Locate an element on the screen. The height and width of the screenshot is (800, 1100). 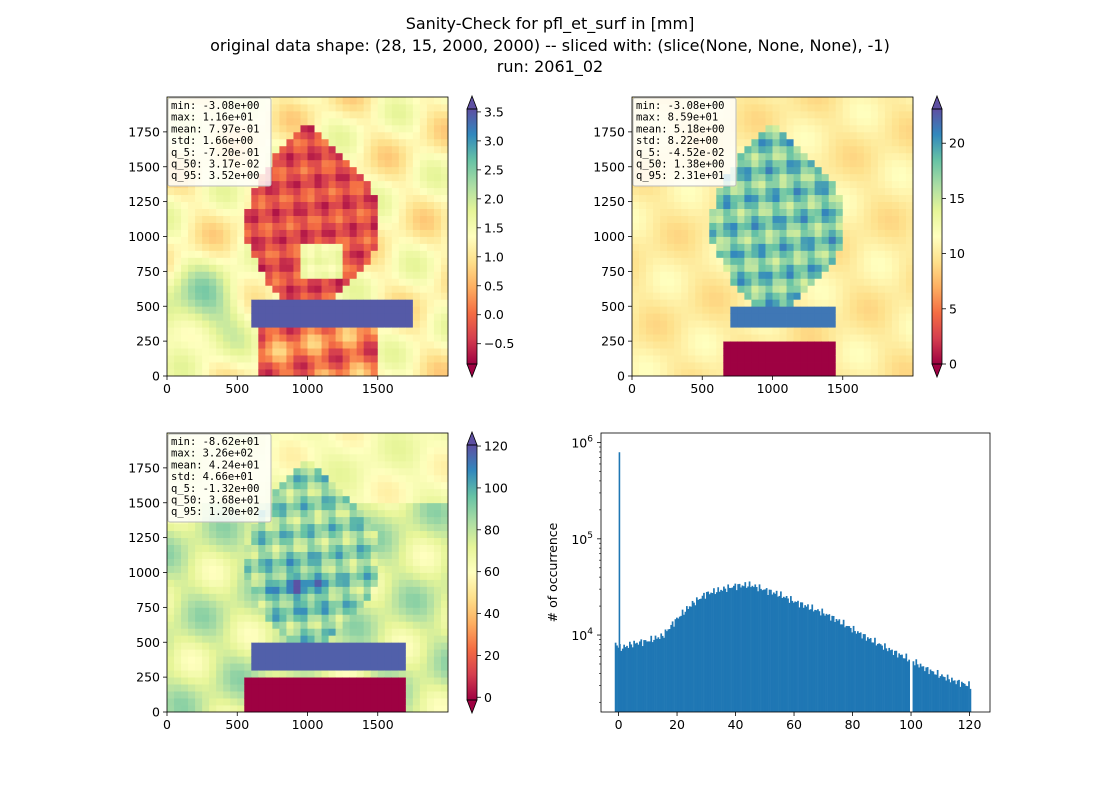
histogram-bar is located at coordinates (615, 677).